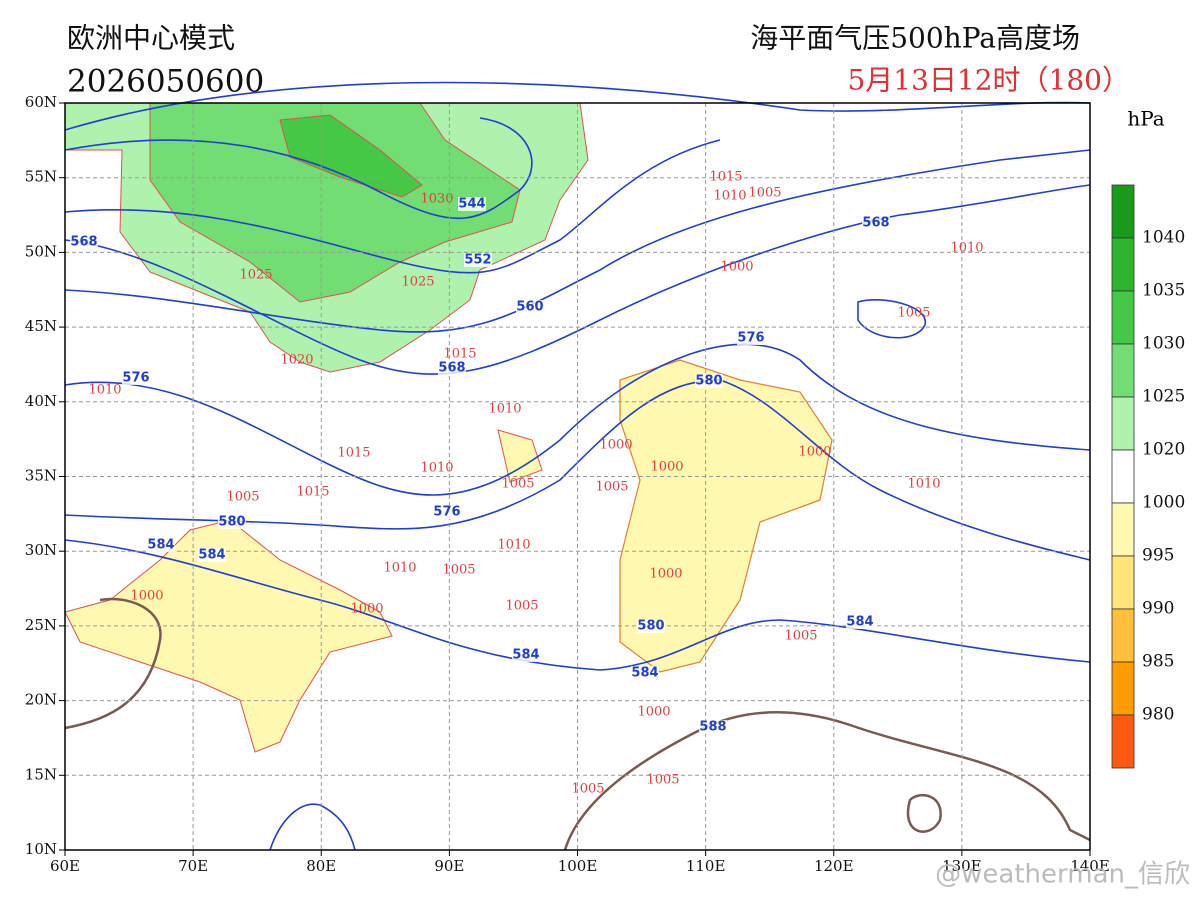 The image size is (1200, 900). I want to click on contour-north, so click(577, 106).